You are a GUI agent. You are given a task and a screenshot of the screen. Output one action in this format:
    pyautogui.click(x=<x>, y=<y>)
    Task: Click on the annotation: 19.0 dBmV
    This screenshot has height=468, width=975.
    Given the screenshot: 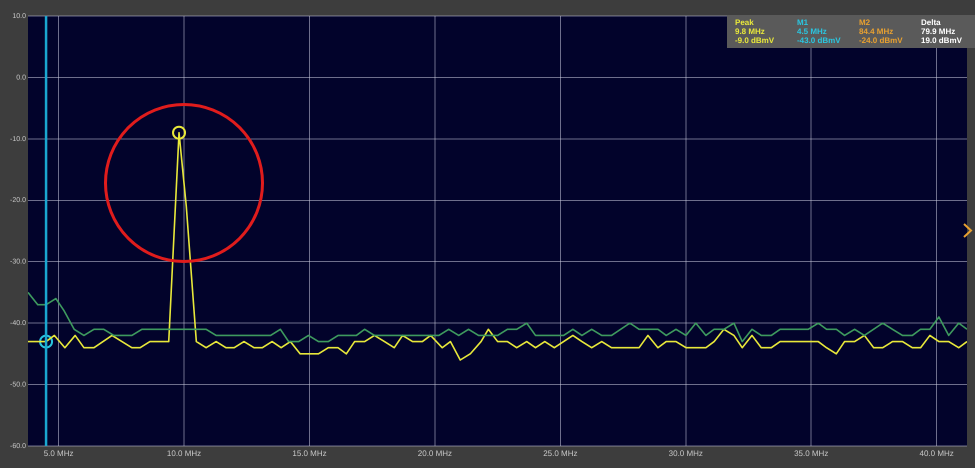 What is the action you would take?
    pyautogui.click(x=942, y=40)
    